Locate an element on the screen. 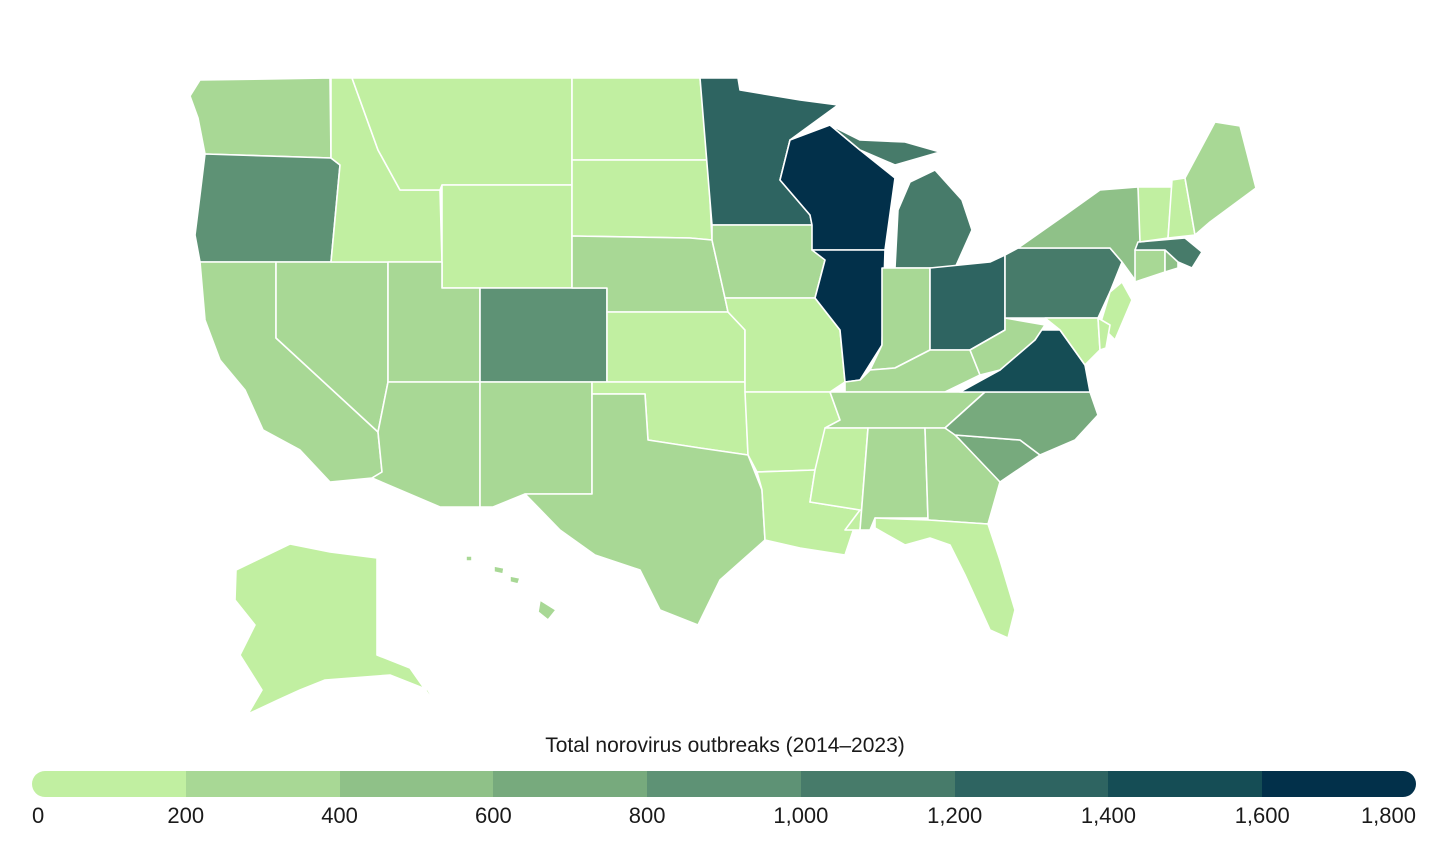  legend-color-bar is located at coordinates (724, 784).